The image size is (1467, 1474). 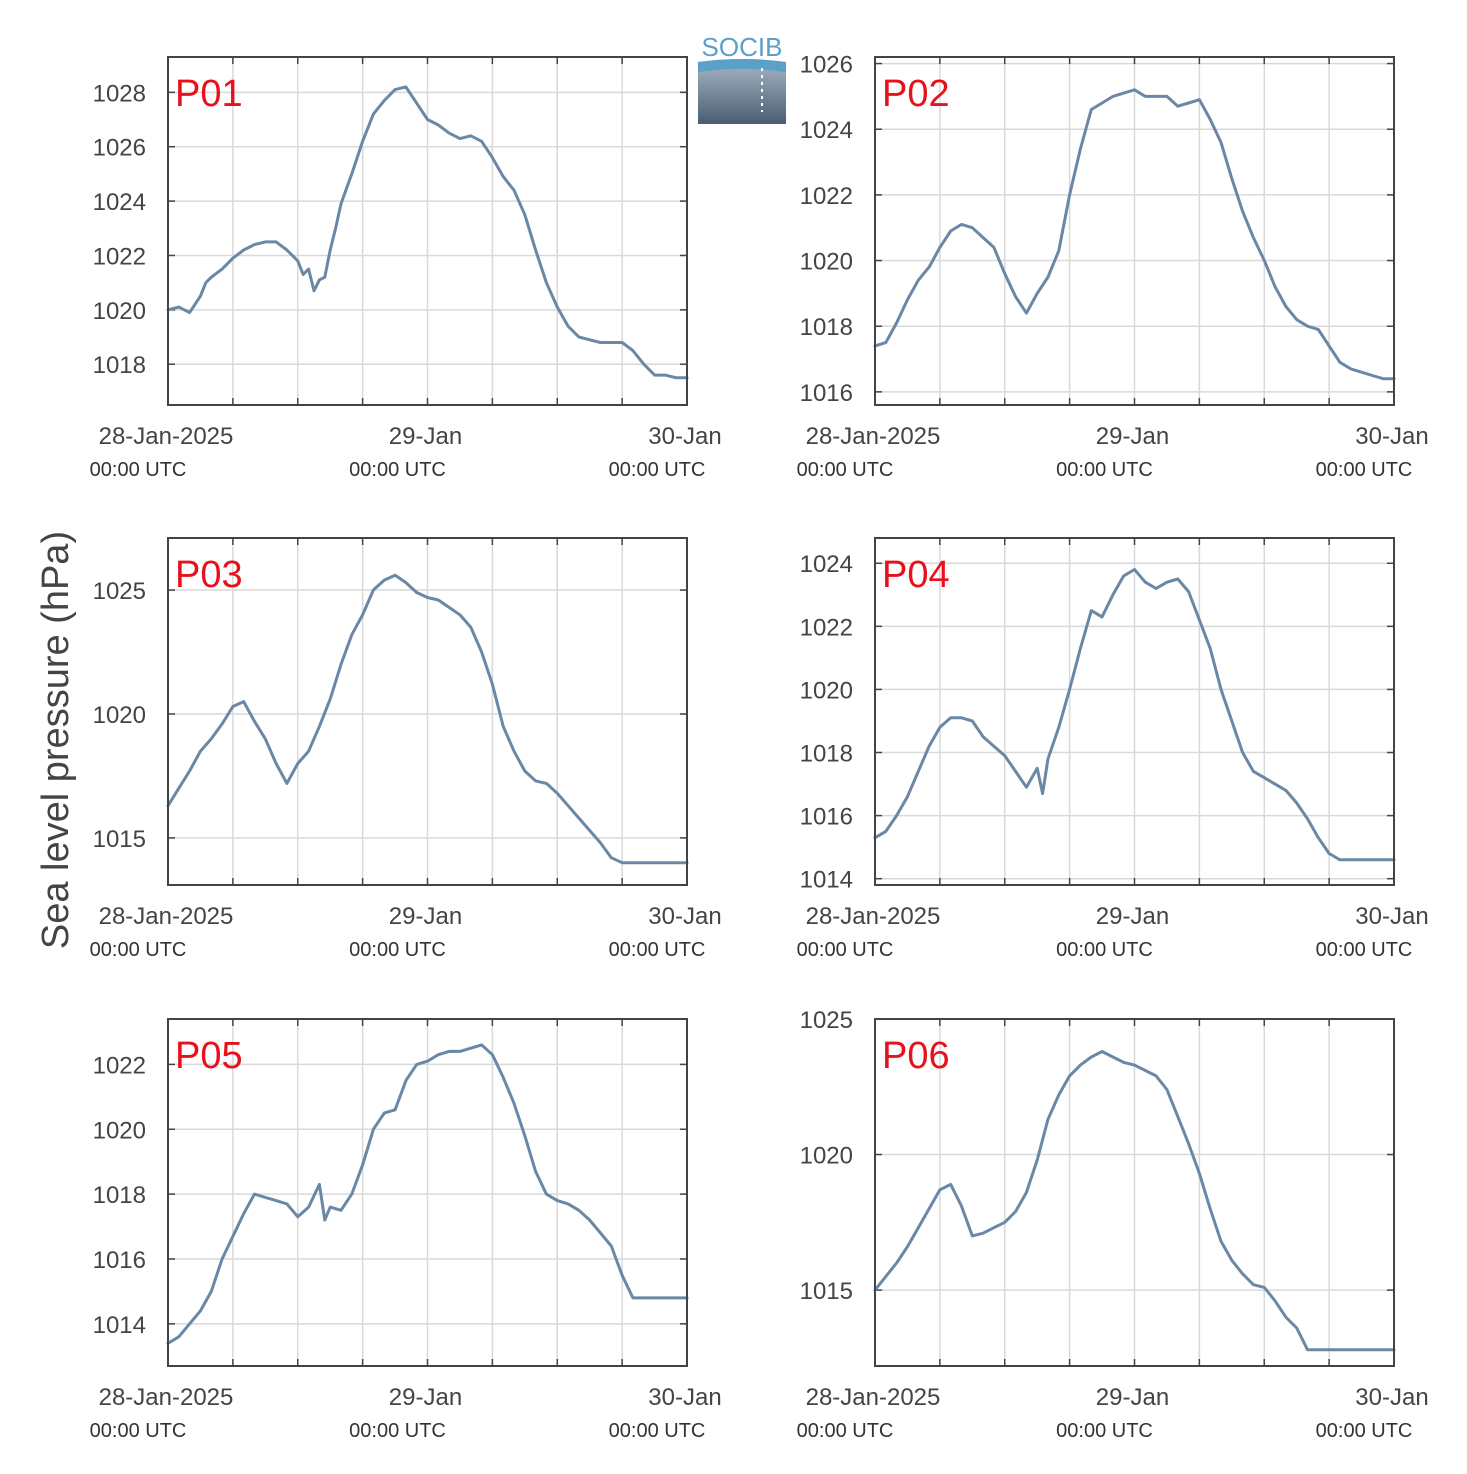 What do you see at coordinates (209, 575) in the screenshot?
I see `panel-label: P03` at bounding box center [209, 575].